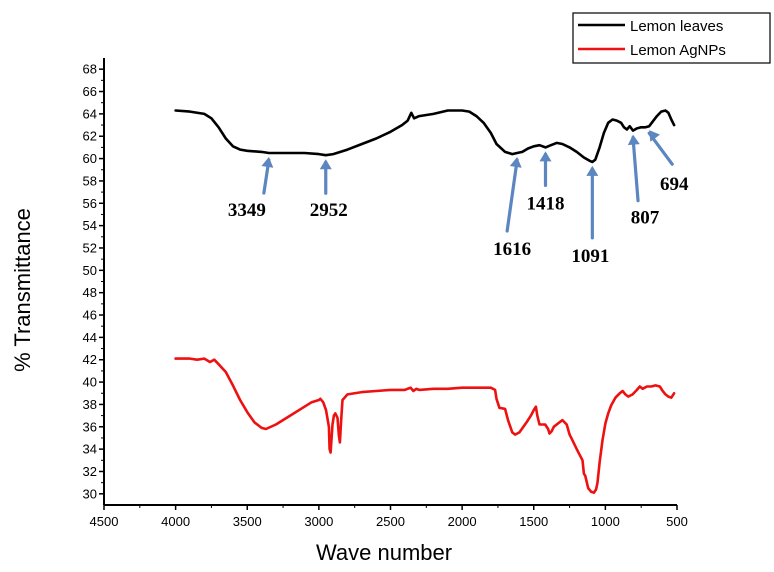  Describe the element at coordinates (512, 249) in the screenshot. I see `annotation-label: 1616` at that location.